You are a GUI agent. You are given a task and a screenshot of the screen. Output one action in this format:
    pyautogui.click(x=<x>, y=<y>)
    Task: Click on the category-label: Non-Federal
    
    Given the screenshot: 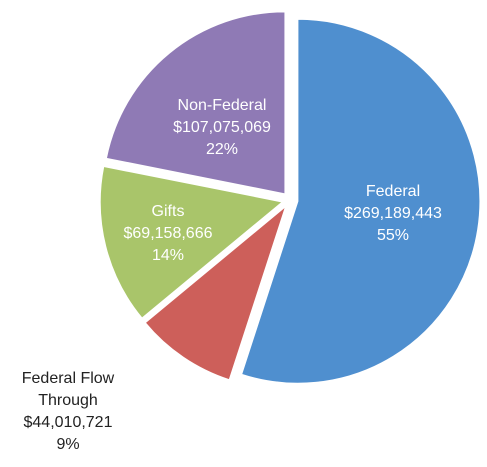 What is the action you would take?
    pyautogui.click(x=222, y=105)
    